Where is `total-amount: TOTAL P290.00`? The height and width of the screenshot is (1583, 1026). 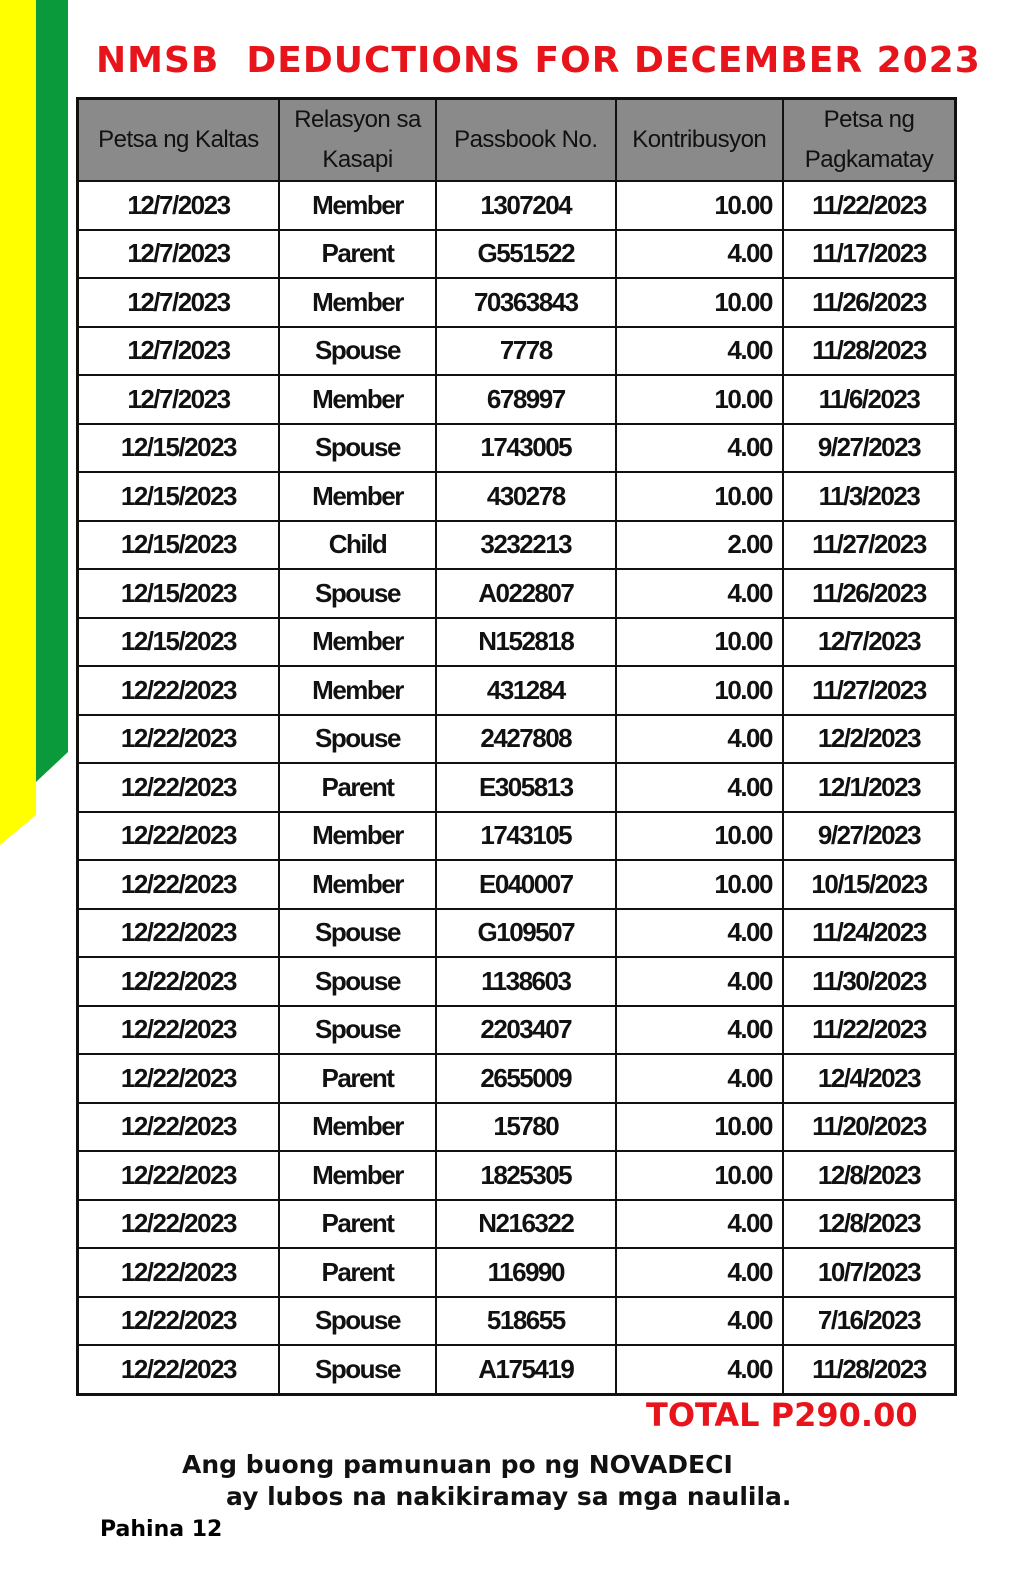
total-amount: TOTAL P290.00 is located at coordinates (782, 1415).